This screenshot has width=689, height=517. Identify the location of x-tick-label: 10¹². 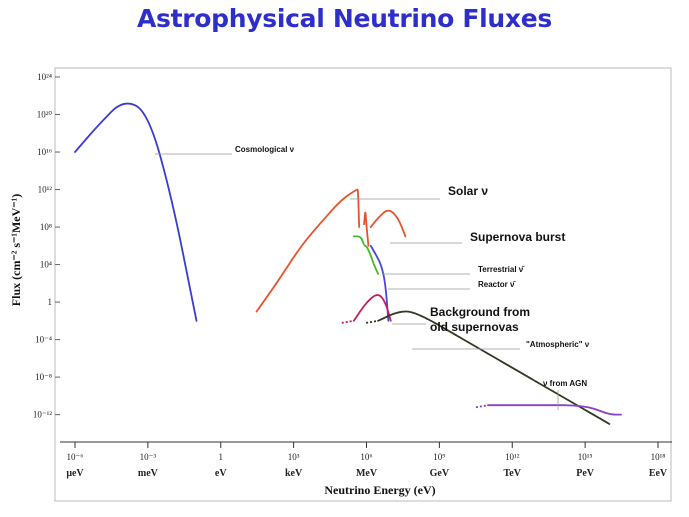
(512, 457).